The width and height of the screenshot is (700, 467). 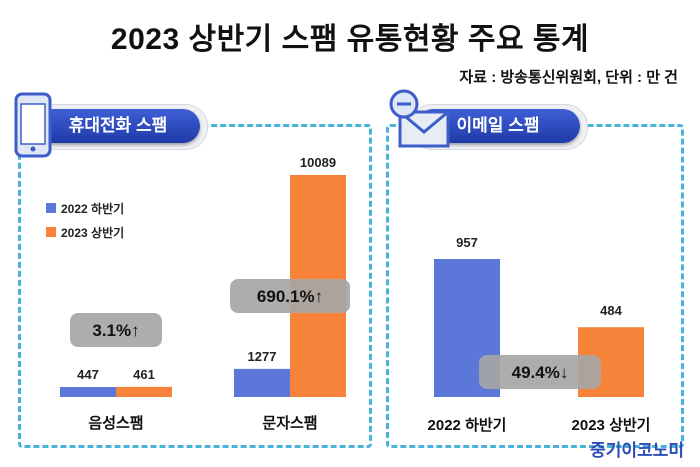 I want to click on bar-value-label: 461, so click(x=144, y=374).